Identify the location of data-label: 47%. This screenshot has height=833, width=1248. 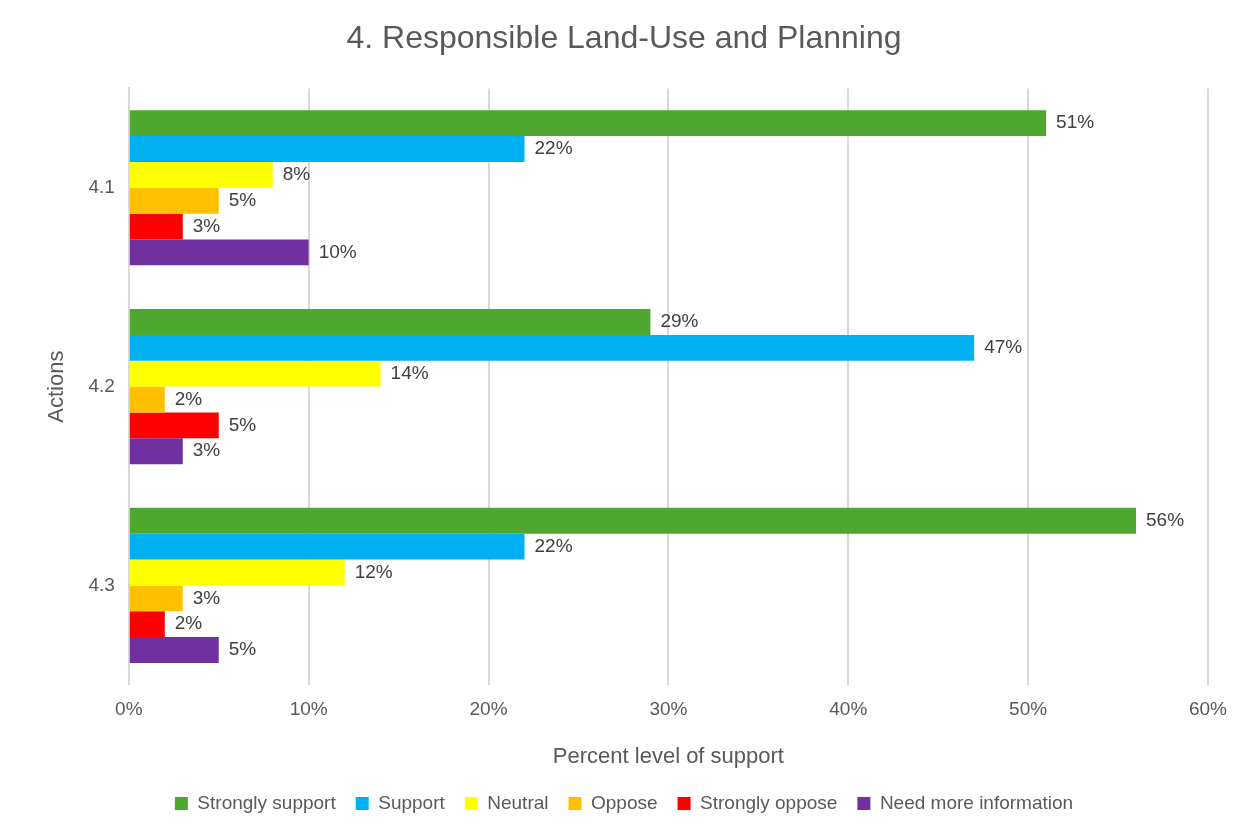
(1003, 347).